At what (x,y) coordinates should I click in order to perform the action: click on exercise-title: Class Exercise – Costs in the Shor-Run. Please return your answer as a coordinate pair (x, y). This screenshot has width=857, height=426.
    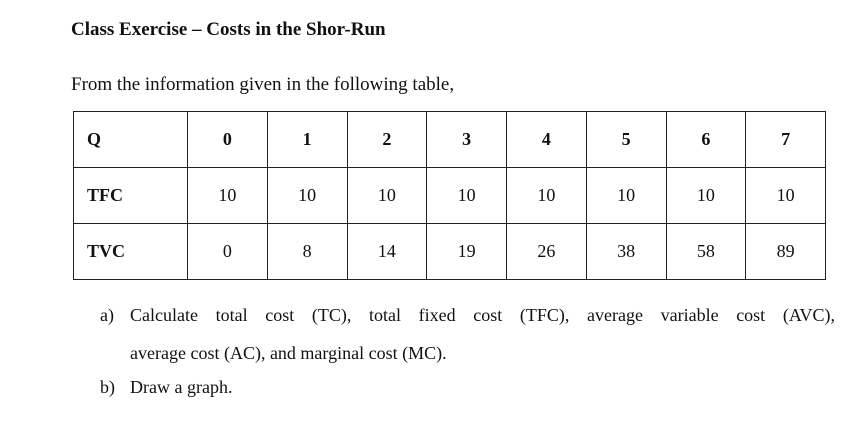
    Looking at the image, I should click on (228, 29).